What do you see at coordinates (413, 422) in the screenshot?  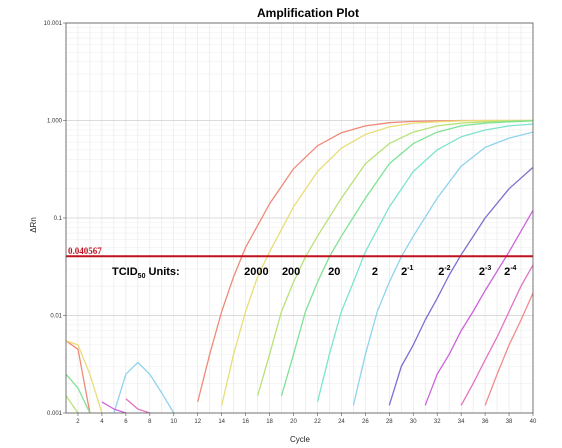 I see `x-tick-label: 30` at bounding box center [413, 422].